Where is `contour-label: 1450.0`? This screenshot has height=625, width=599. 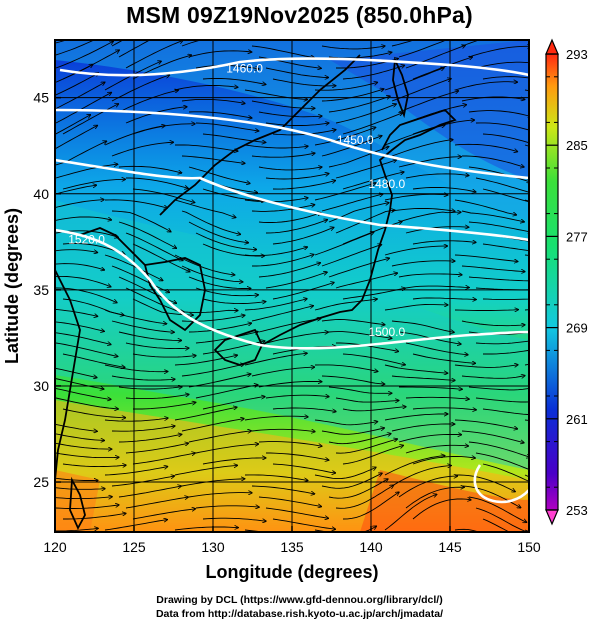
contour-label: 1450.0 is located at coordinates (355, 140).